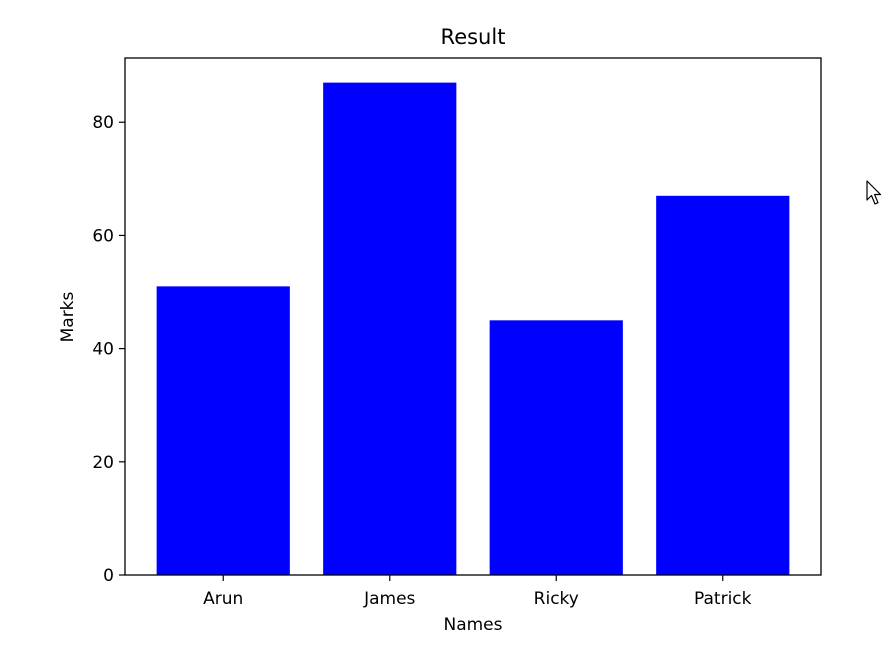  What do you see at coordinates (874, 192) in the screenshot?
I see `mouse-pointer-icon` at bounding box center [874, 192].